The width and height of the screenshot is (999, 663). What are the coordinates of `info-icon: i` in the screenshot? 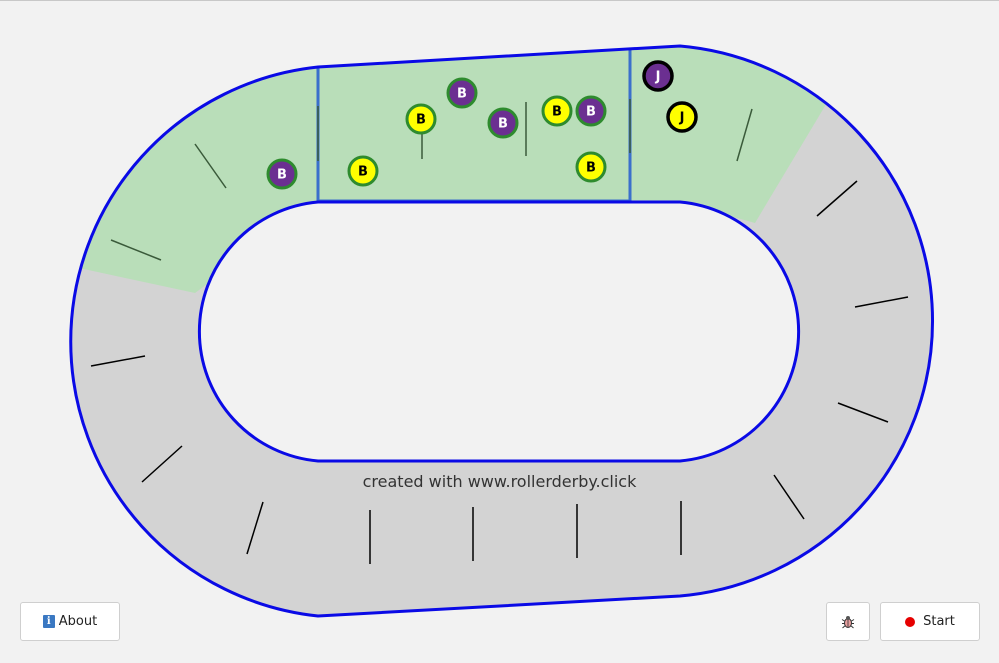 It's located at (48, 621).